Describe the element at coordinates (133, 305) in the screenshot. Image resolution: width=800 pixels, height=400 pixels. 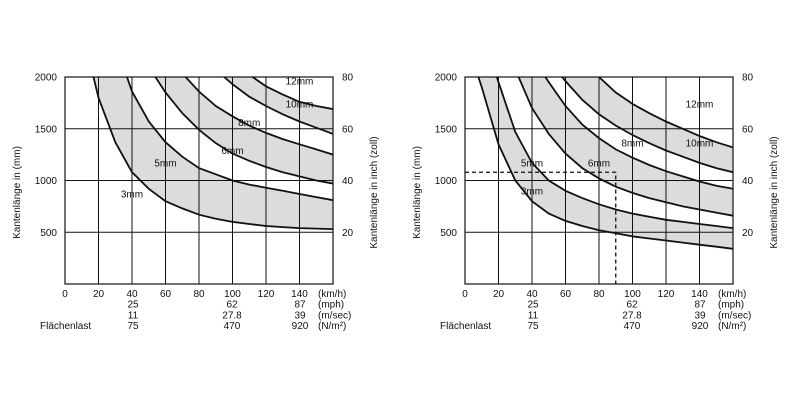
I see `secondary-value: 25` at that location.